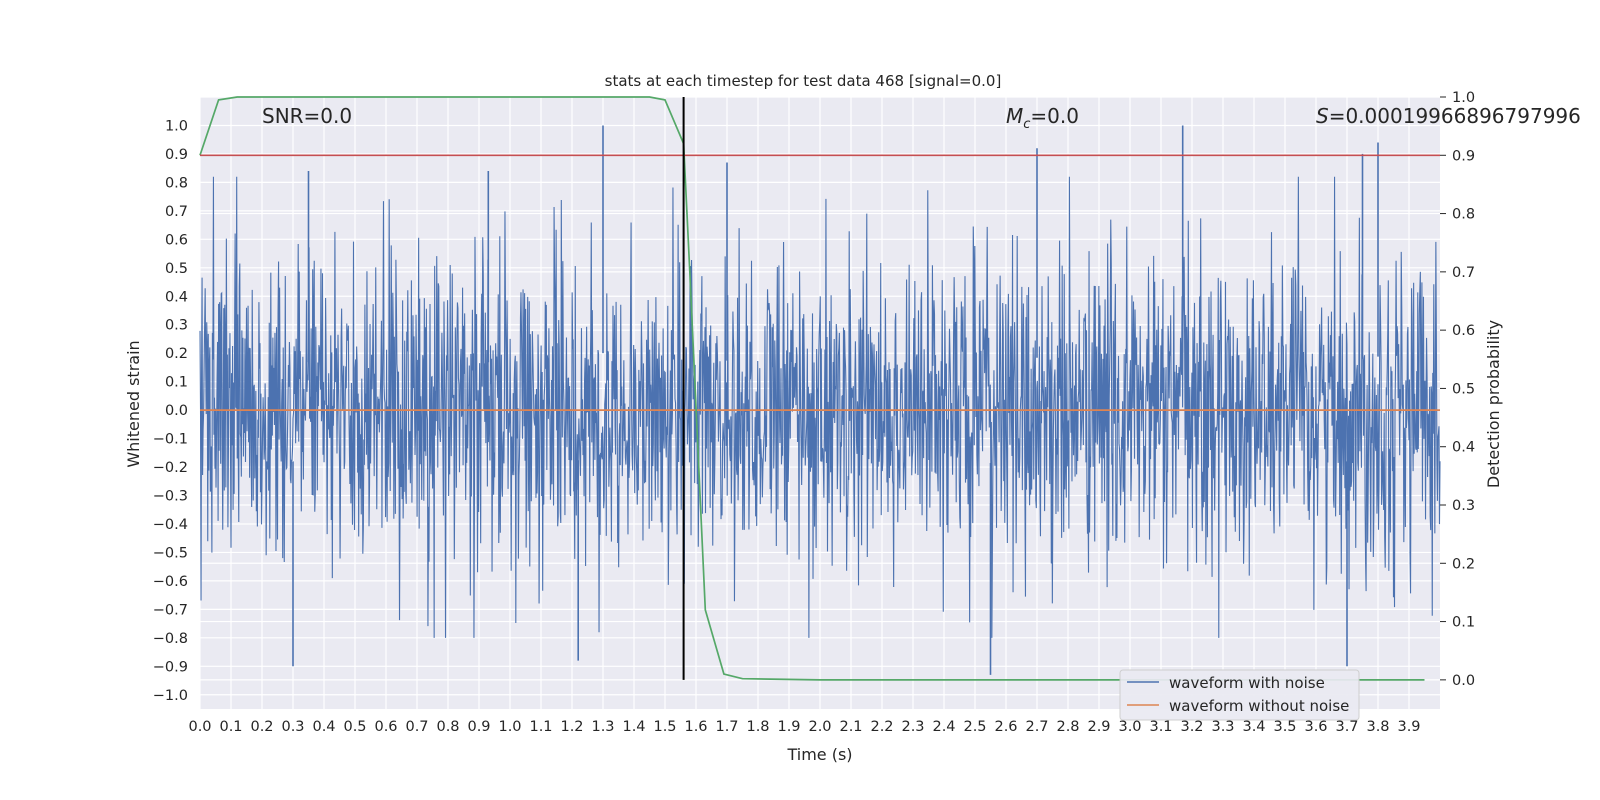 Image resolution: width=1600 pixels, height=800 pixels. What do you see at coordinates (133, 403) in the screenshot?
I see `y-axis-label-left: Whitened strain` at bounding box center [133, 403].